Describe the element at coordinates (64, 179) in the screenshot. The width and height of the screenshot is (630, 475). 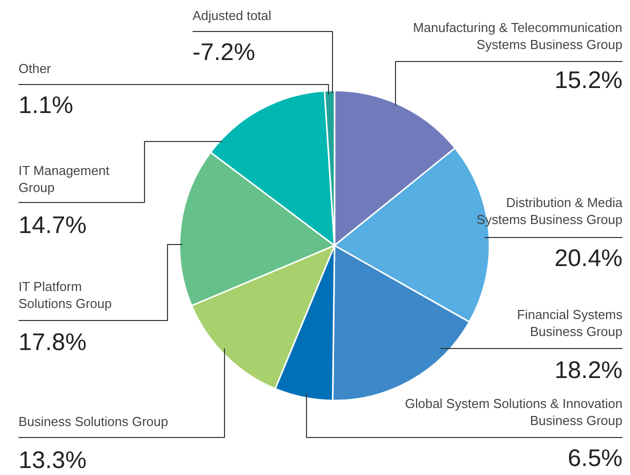
I see `slice-label: IT Management Group` at that location.